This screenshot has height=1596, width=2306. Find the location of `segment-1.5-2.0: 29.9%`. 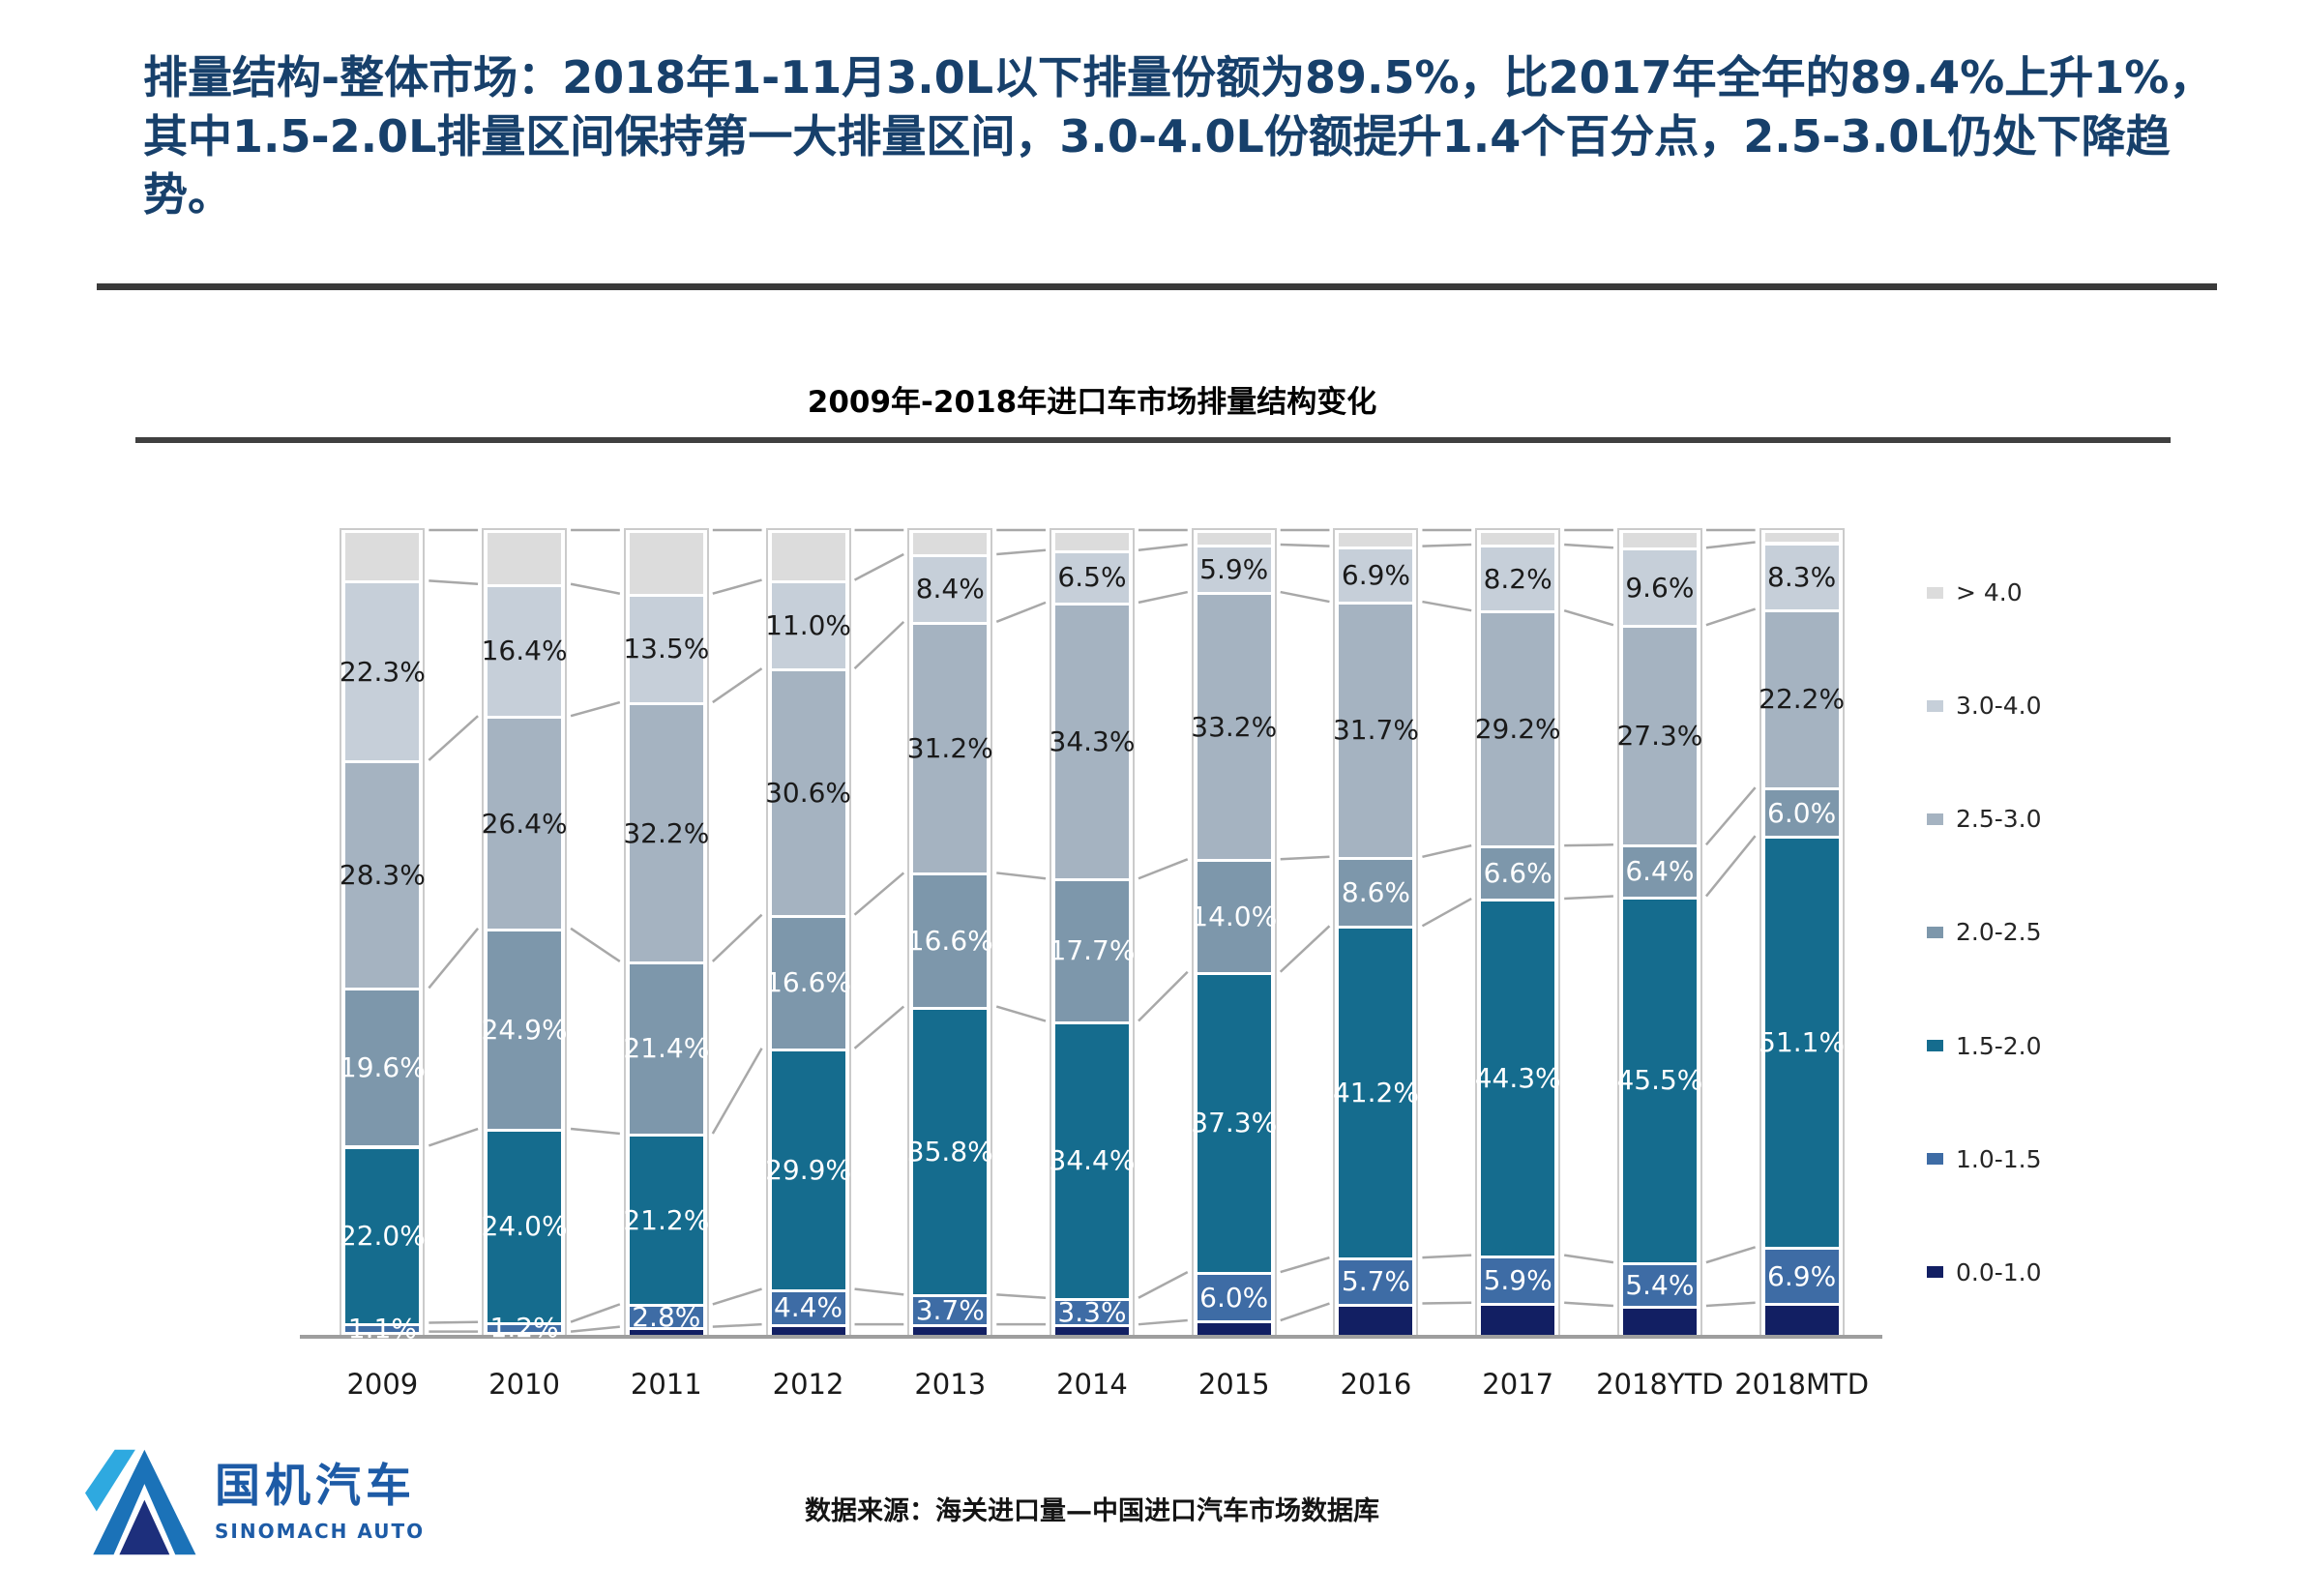

segment-1.5-2.0: 29.9% is located at coordinates (808, 1168).